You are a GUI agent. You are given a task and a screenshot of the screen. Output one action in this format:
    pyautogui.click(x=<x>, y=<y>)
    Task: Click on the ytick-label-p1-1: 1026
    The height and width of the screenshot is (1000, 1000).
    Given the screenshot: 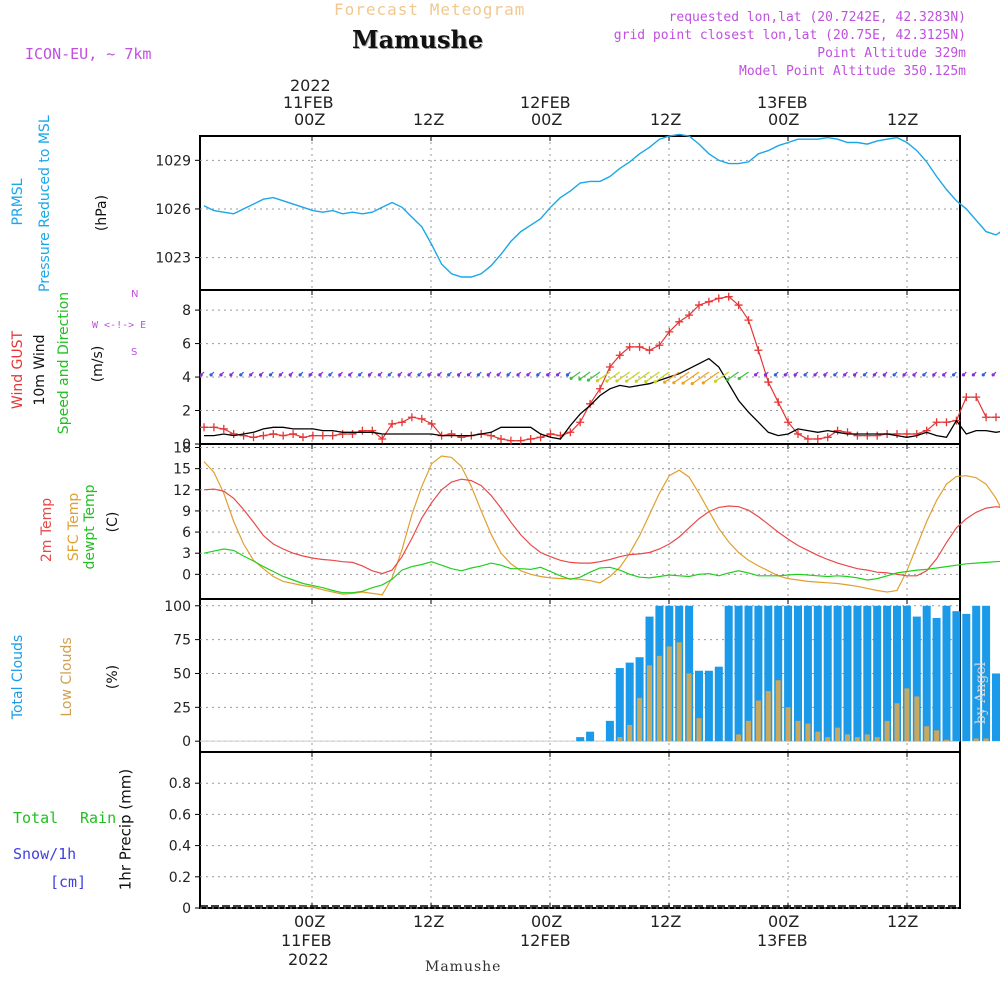 What is the action you would take?
    pyautogui.click(x=173, y=210)
    